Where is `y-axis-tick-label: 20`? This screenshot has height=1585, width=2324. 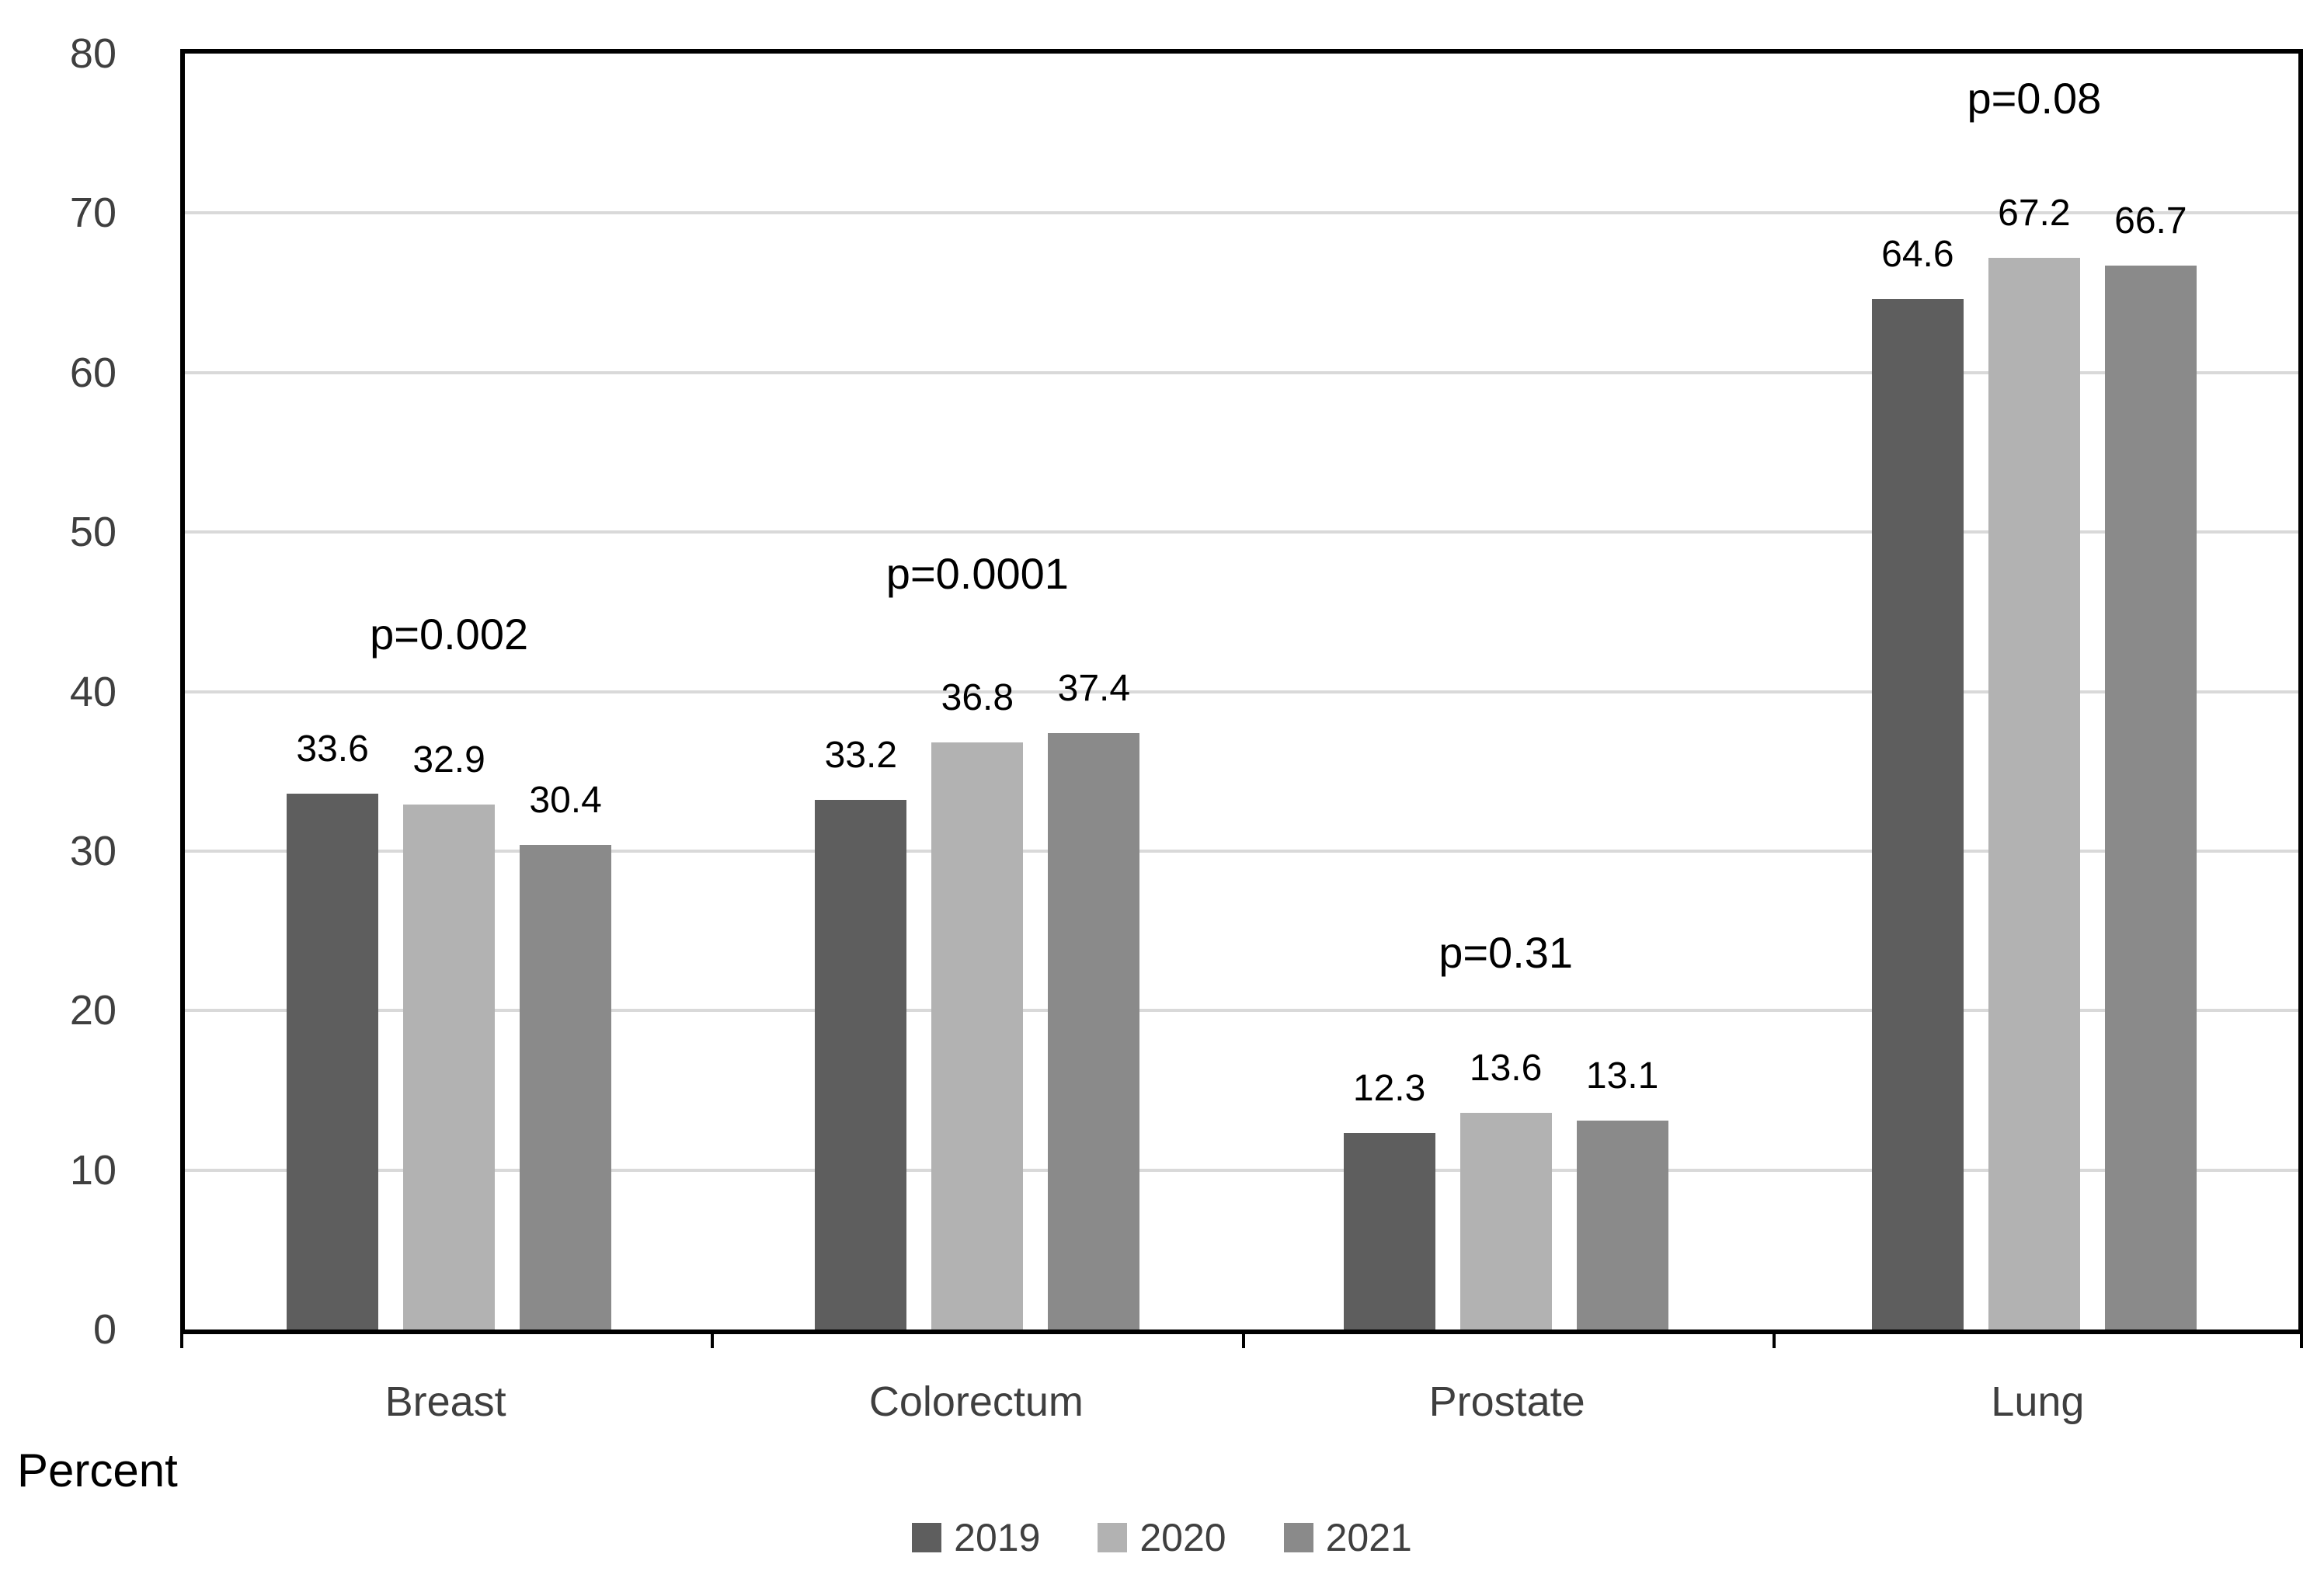 y-axis-tick-label: 20 is located at coordinates (93, 1010).